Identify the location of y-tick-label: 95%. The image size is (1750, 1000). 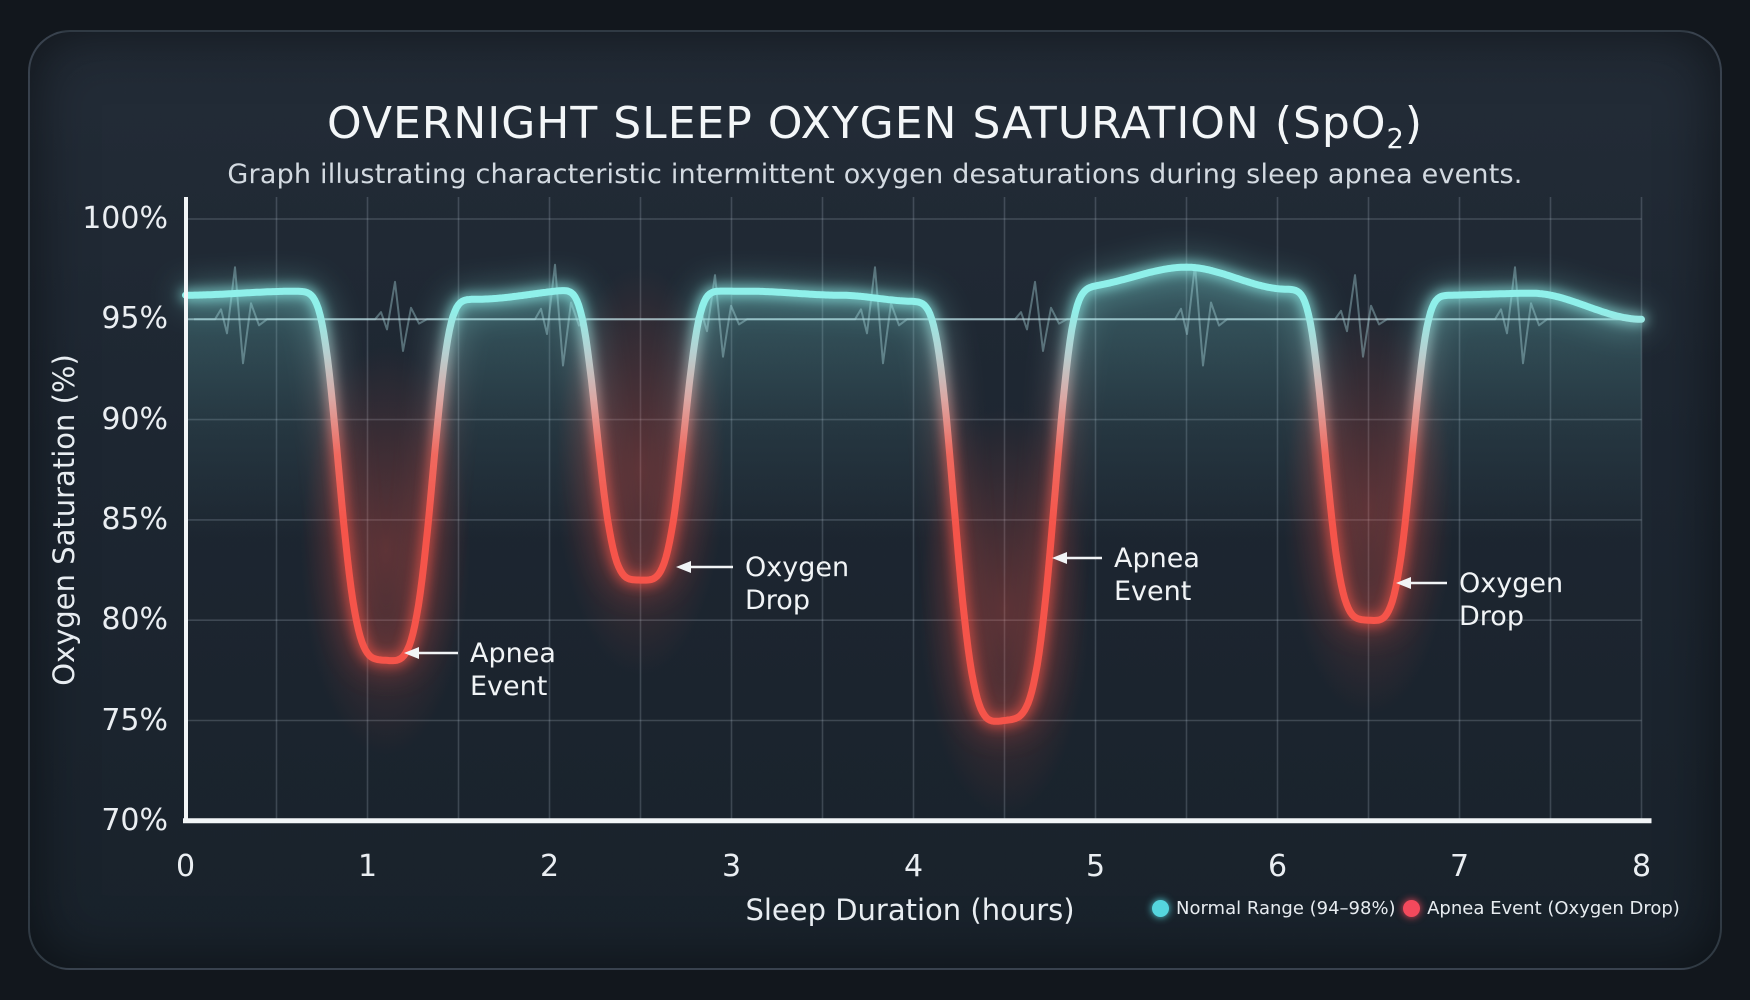
(134, 319).